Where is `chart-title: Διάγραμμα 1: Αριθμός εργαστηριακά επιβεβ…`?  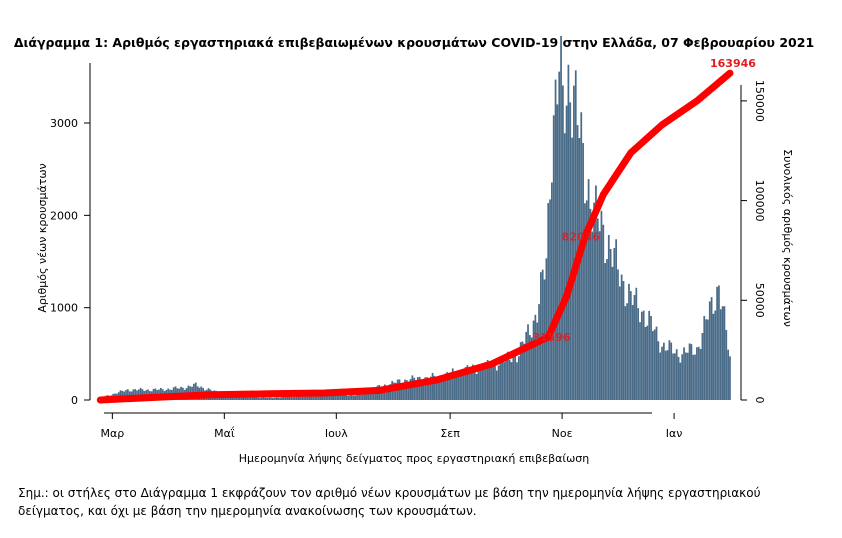 chart-title: Διάγραμμα 1: Αριθμός εργαστηριακά επιβεβ… is located at coordinates (414, 42).